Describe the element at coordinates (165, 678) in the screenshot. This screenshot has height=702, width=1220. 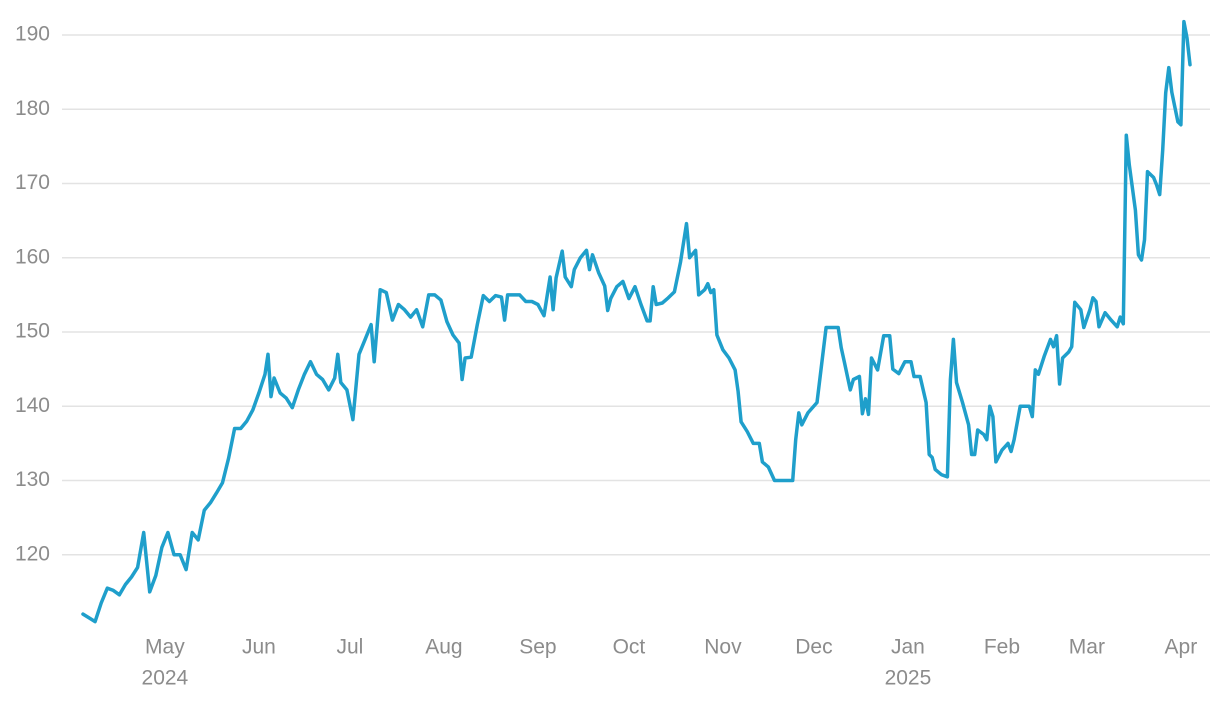
I see `x-tick-year: 2024` at that location.